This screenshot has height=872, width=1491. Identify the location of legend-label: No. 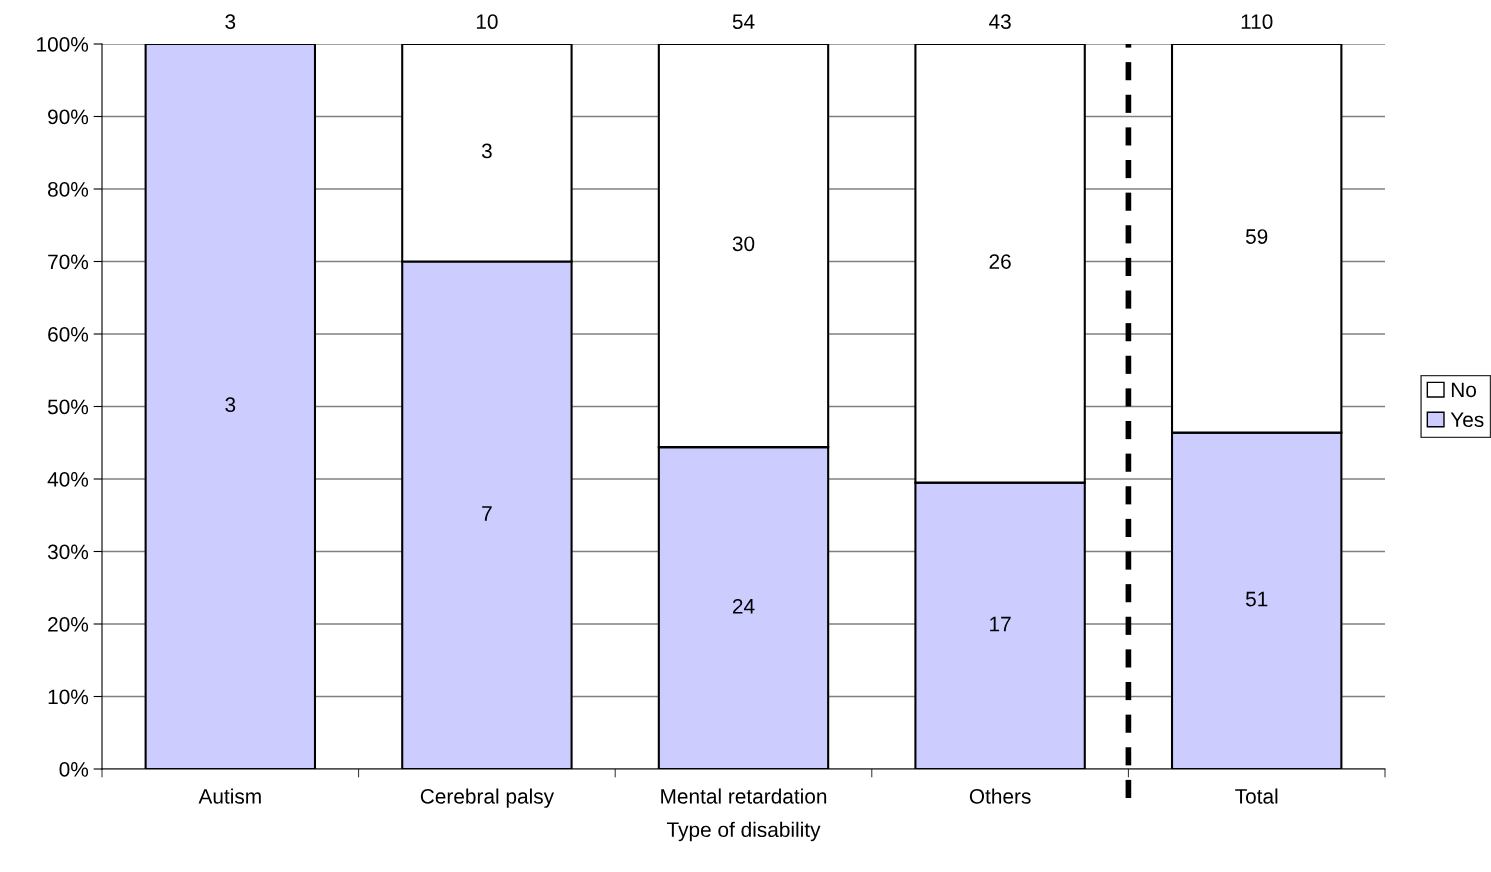
(1463, 390).